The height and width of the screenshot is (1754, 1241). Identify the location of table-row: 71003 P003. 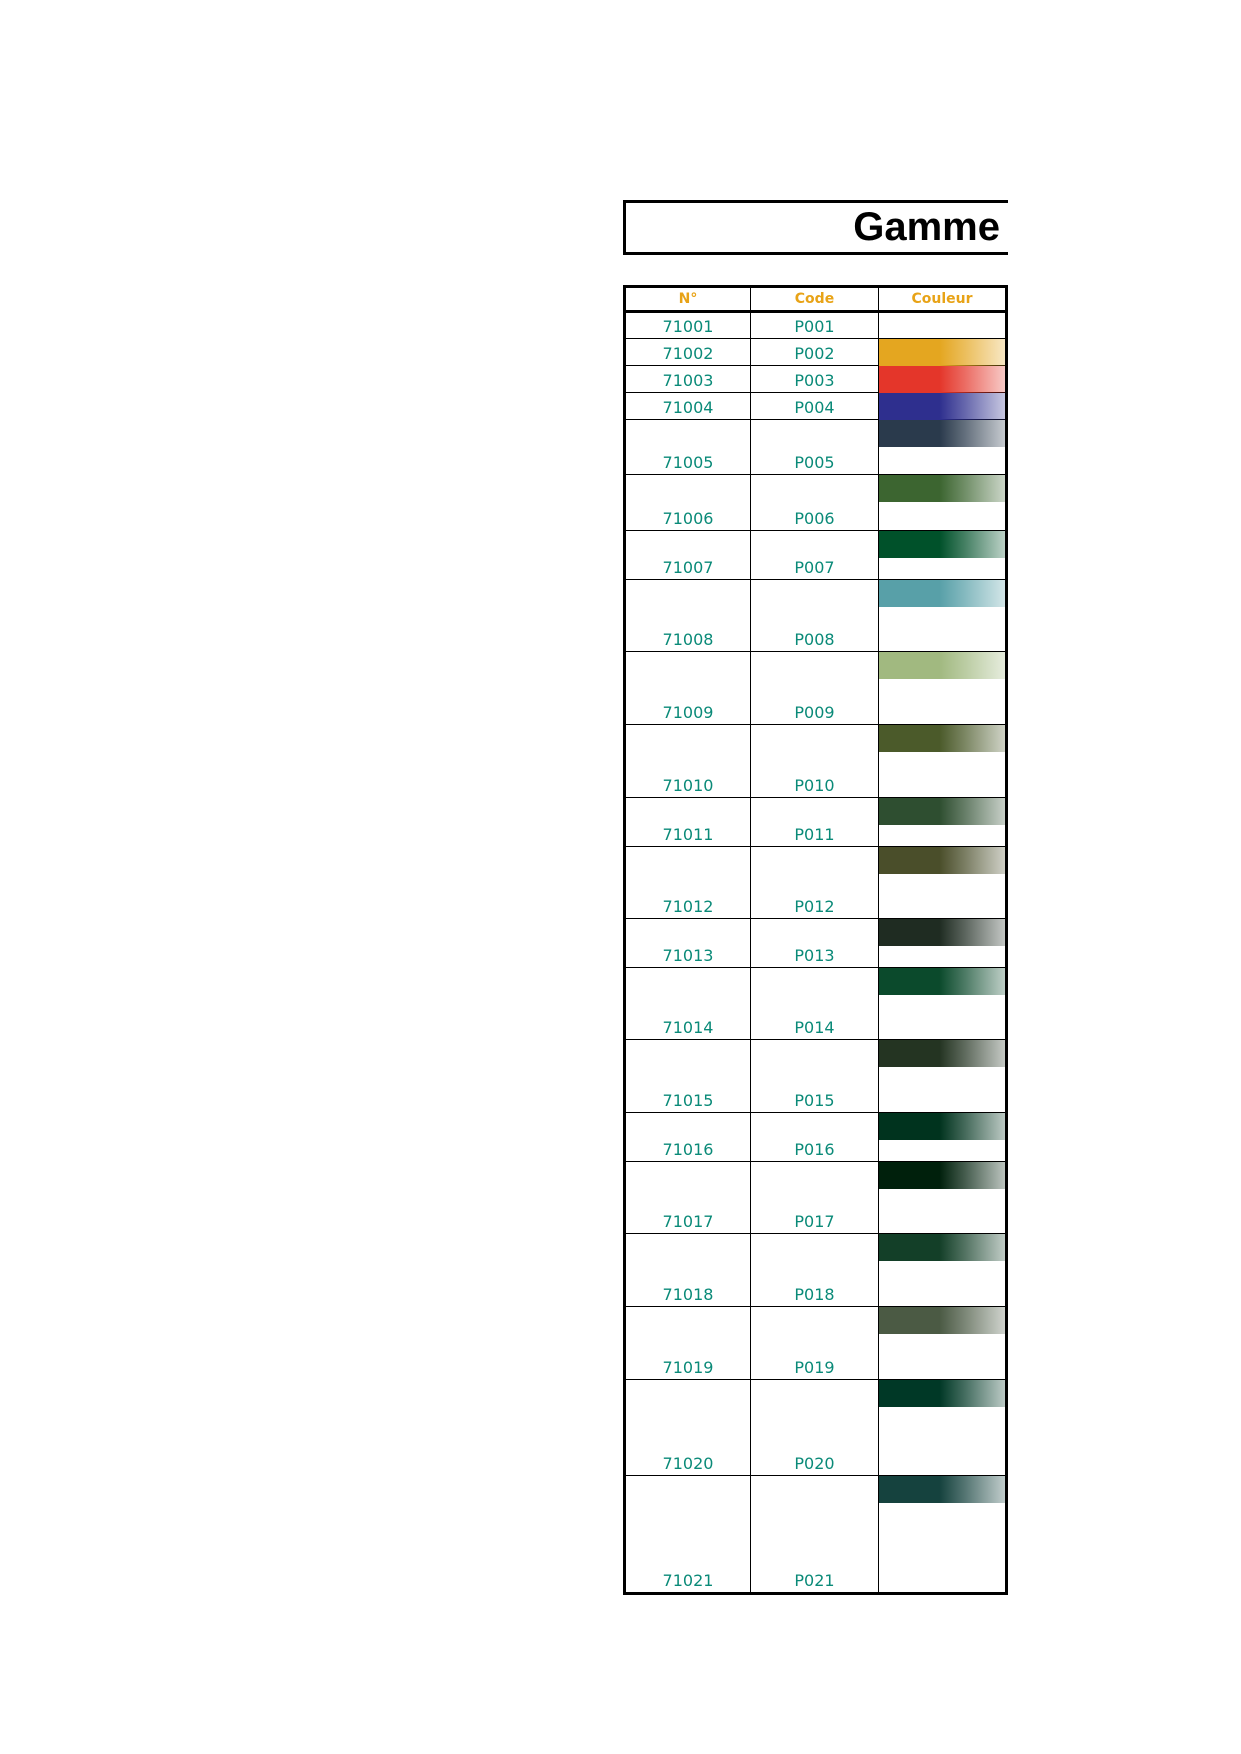
(815, 379).